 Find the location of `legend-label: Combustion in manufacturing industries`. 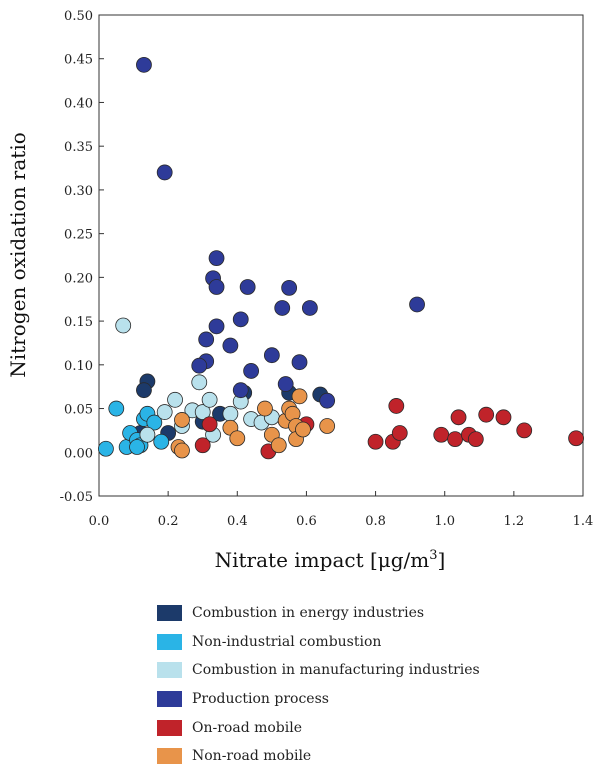

legend-label: Combustion in manufacturing industries is located at coordinates (336, 670).